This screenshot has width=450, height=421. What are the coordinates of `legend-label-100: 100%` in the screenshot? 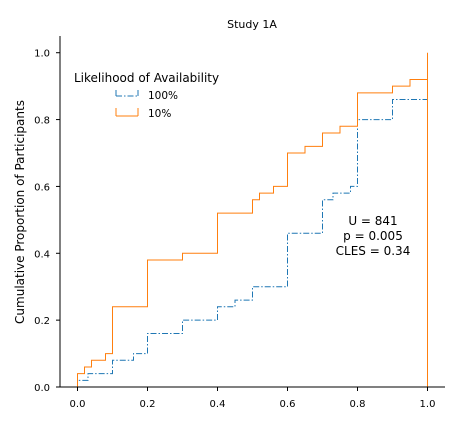 It's located at (163, 96).